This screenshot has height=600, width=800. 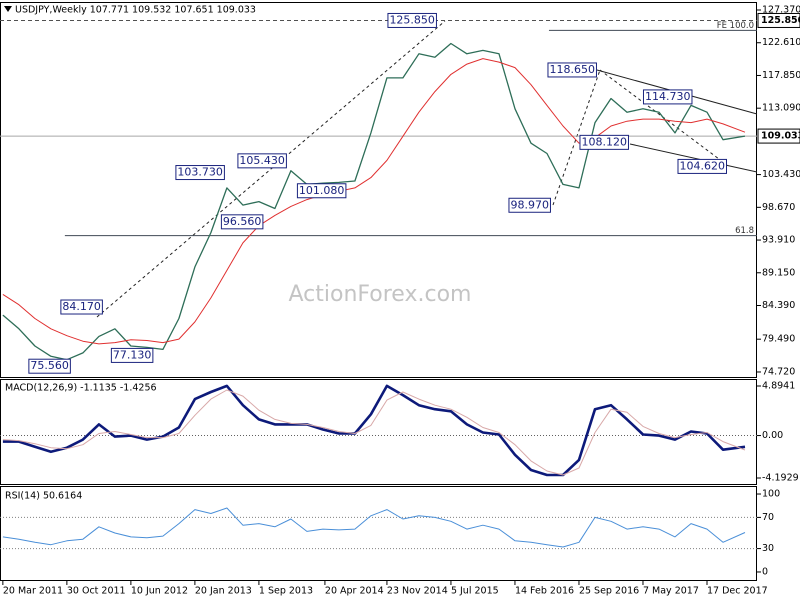 I want to click on rsi-panel-frame, so click(x=378, y=533).